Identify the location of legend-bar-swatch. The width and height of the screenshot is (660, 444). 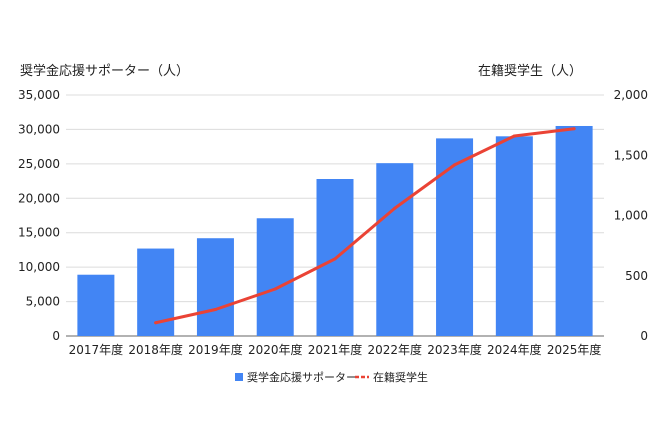
(239, 377).